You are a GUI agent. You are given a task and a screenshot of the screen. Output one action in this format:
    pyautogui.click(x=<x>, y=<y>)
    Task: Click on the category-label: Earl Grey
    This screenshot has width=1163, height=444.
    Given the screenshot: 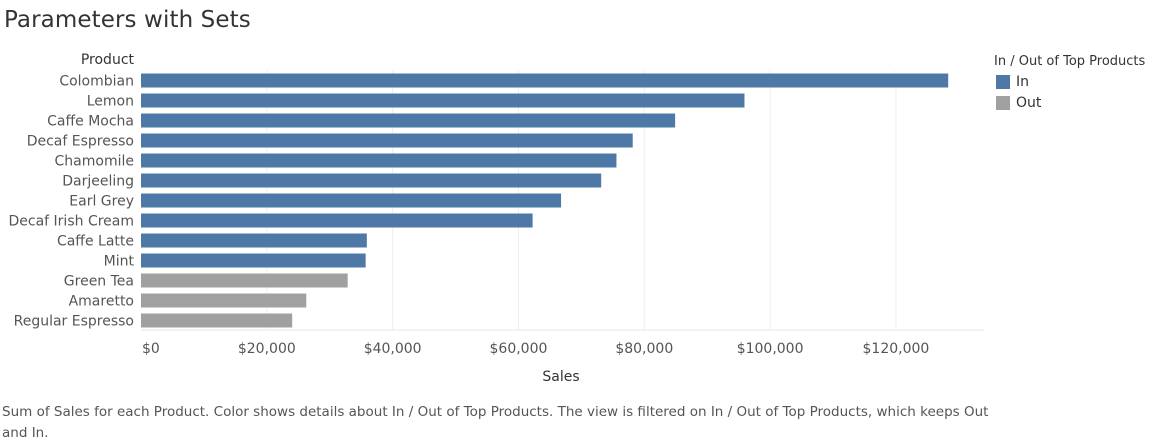 What is the action you would take?
    pyautogui.click(x=101, y=202)
    